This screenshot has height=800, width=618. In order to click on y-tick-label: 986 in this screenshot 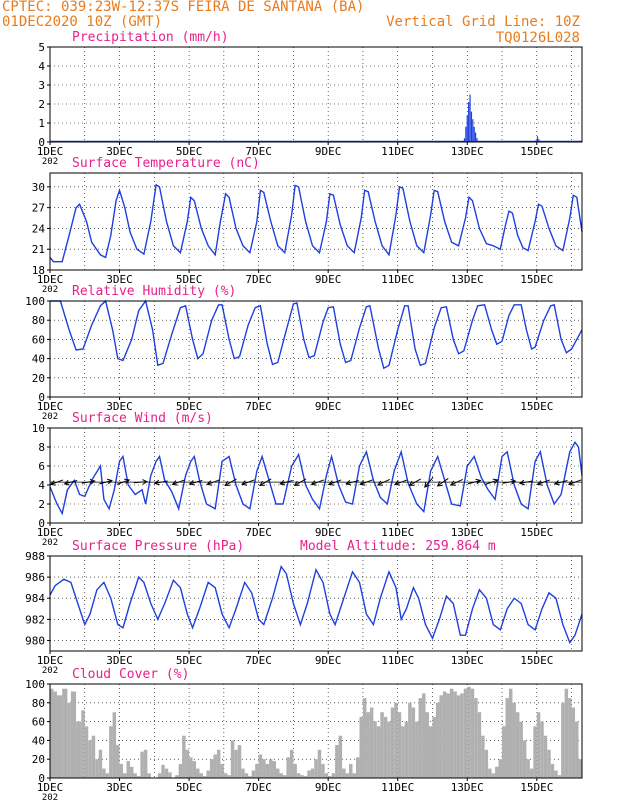, I will do `click(35, 577)`.